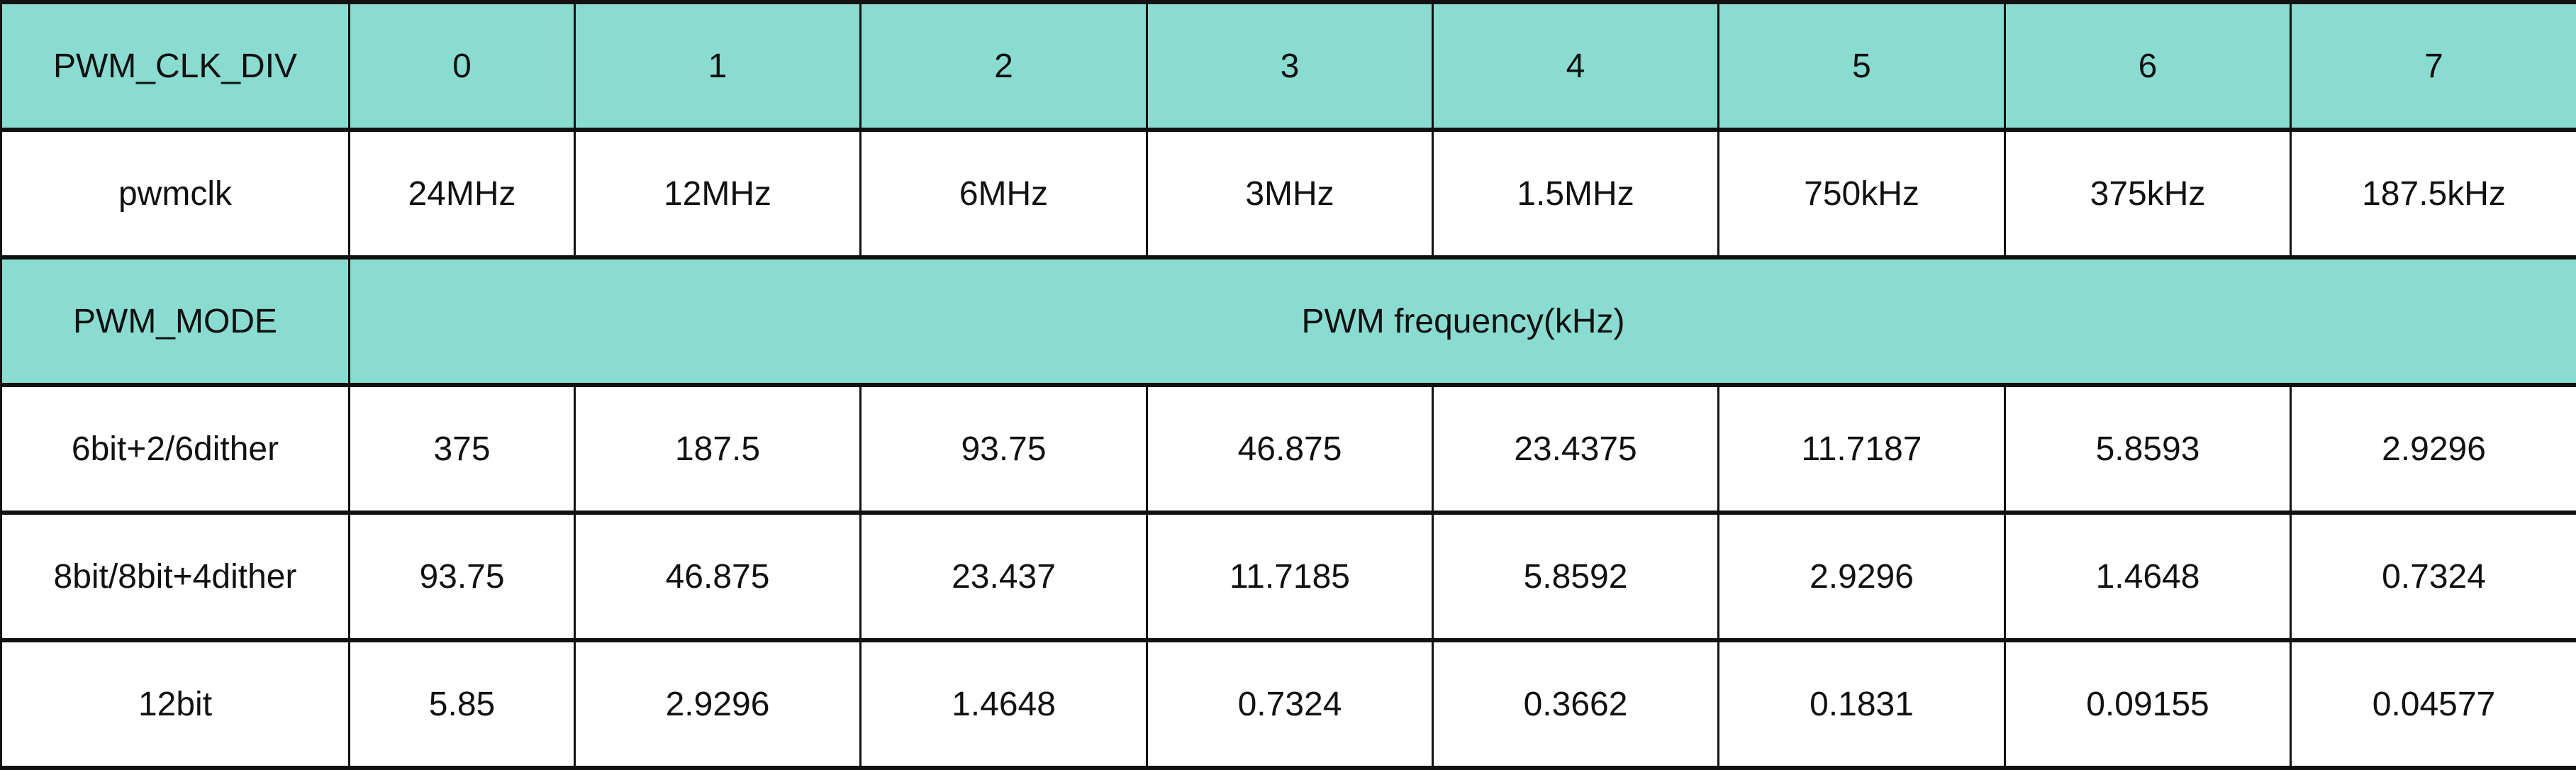 The height and width of the screenshot is (770, 2576). I want to click on table-cell: 187.5kHz, so click(2433, 193).